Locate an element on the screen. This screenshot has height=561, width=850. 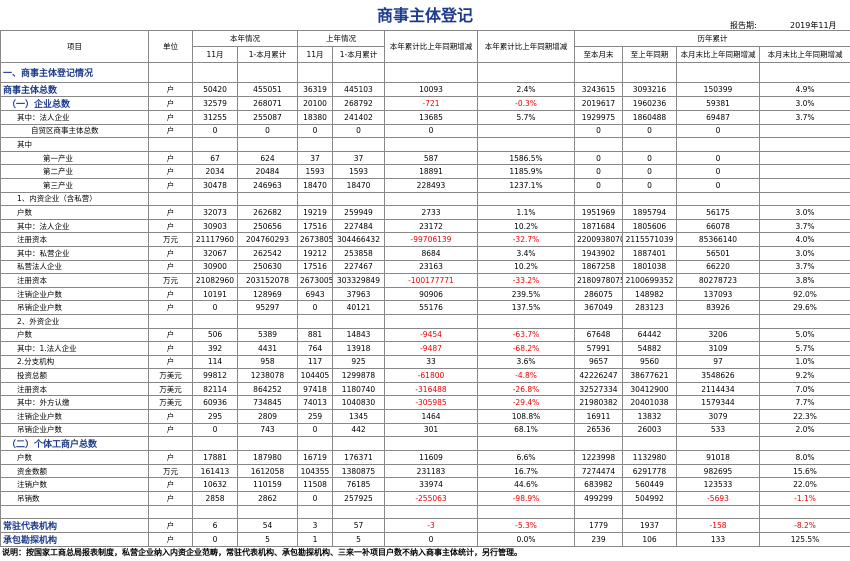
cell: 1860488 is located at coordinates (649, 117).